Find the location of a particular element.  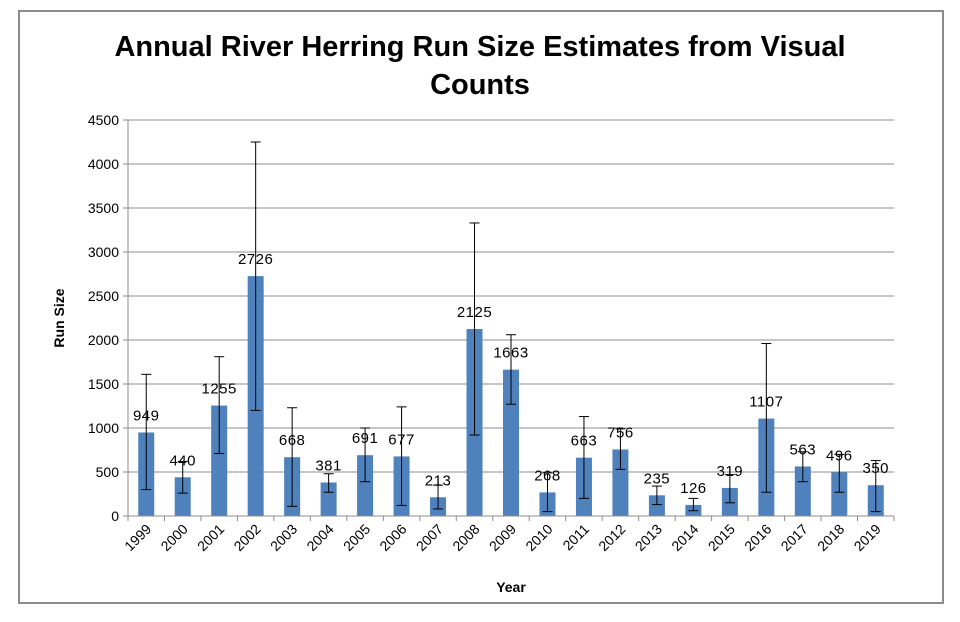

x-tick-label: 2002 is located at coordinates (246, 537).